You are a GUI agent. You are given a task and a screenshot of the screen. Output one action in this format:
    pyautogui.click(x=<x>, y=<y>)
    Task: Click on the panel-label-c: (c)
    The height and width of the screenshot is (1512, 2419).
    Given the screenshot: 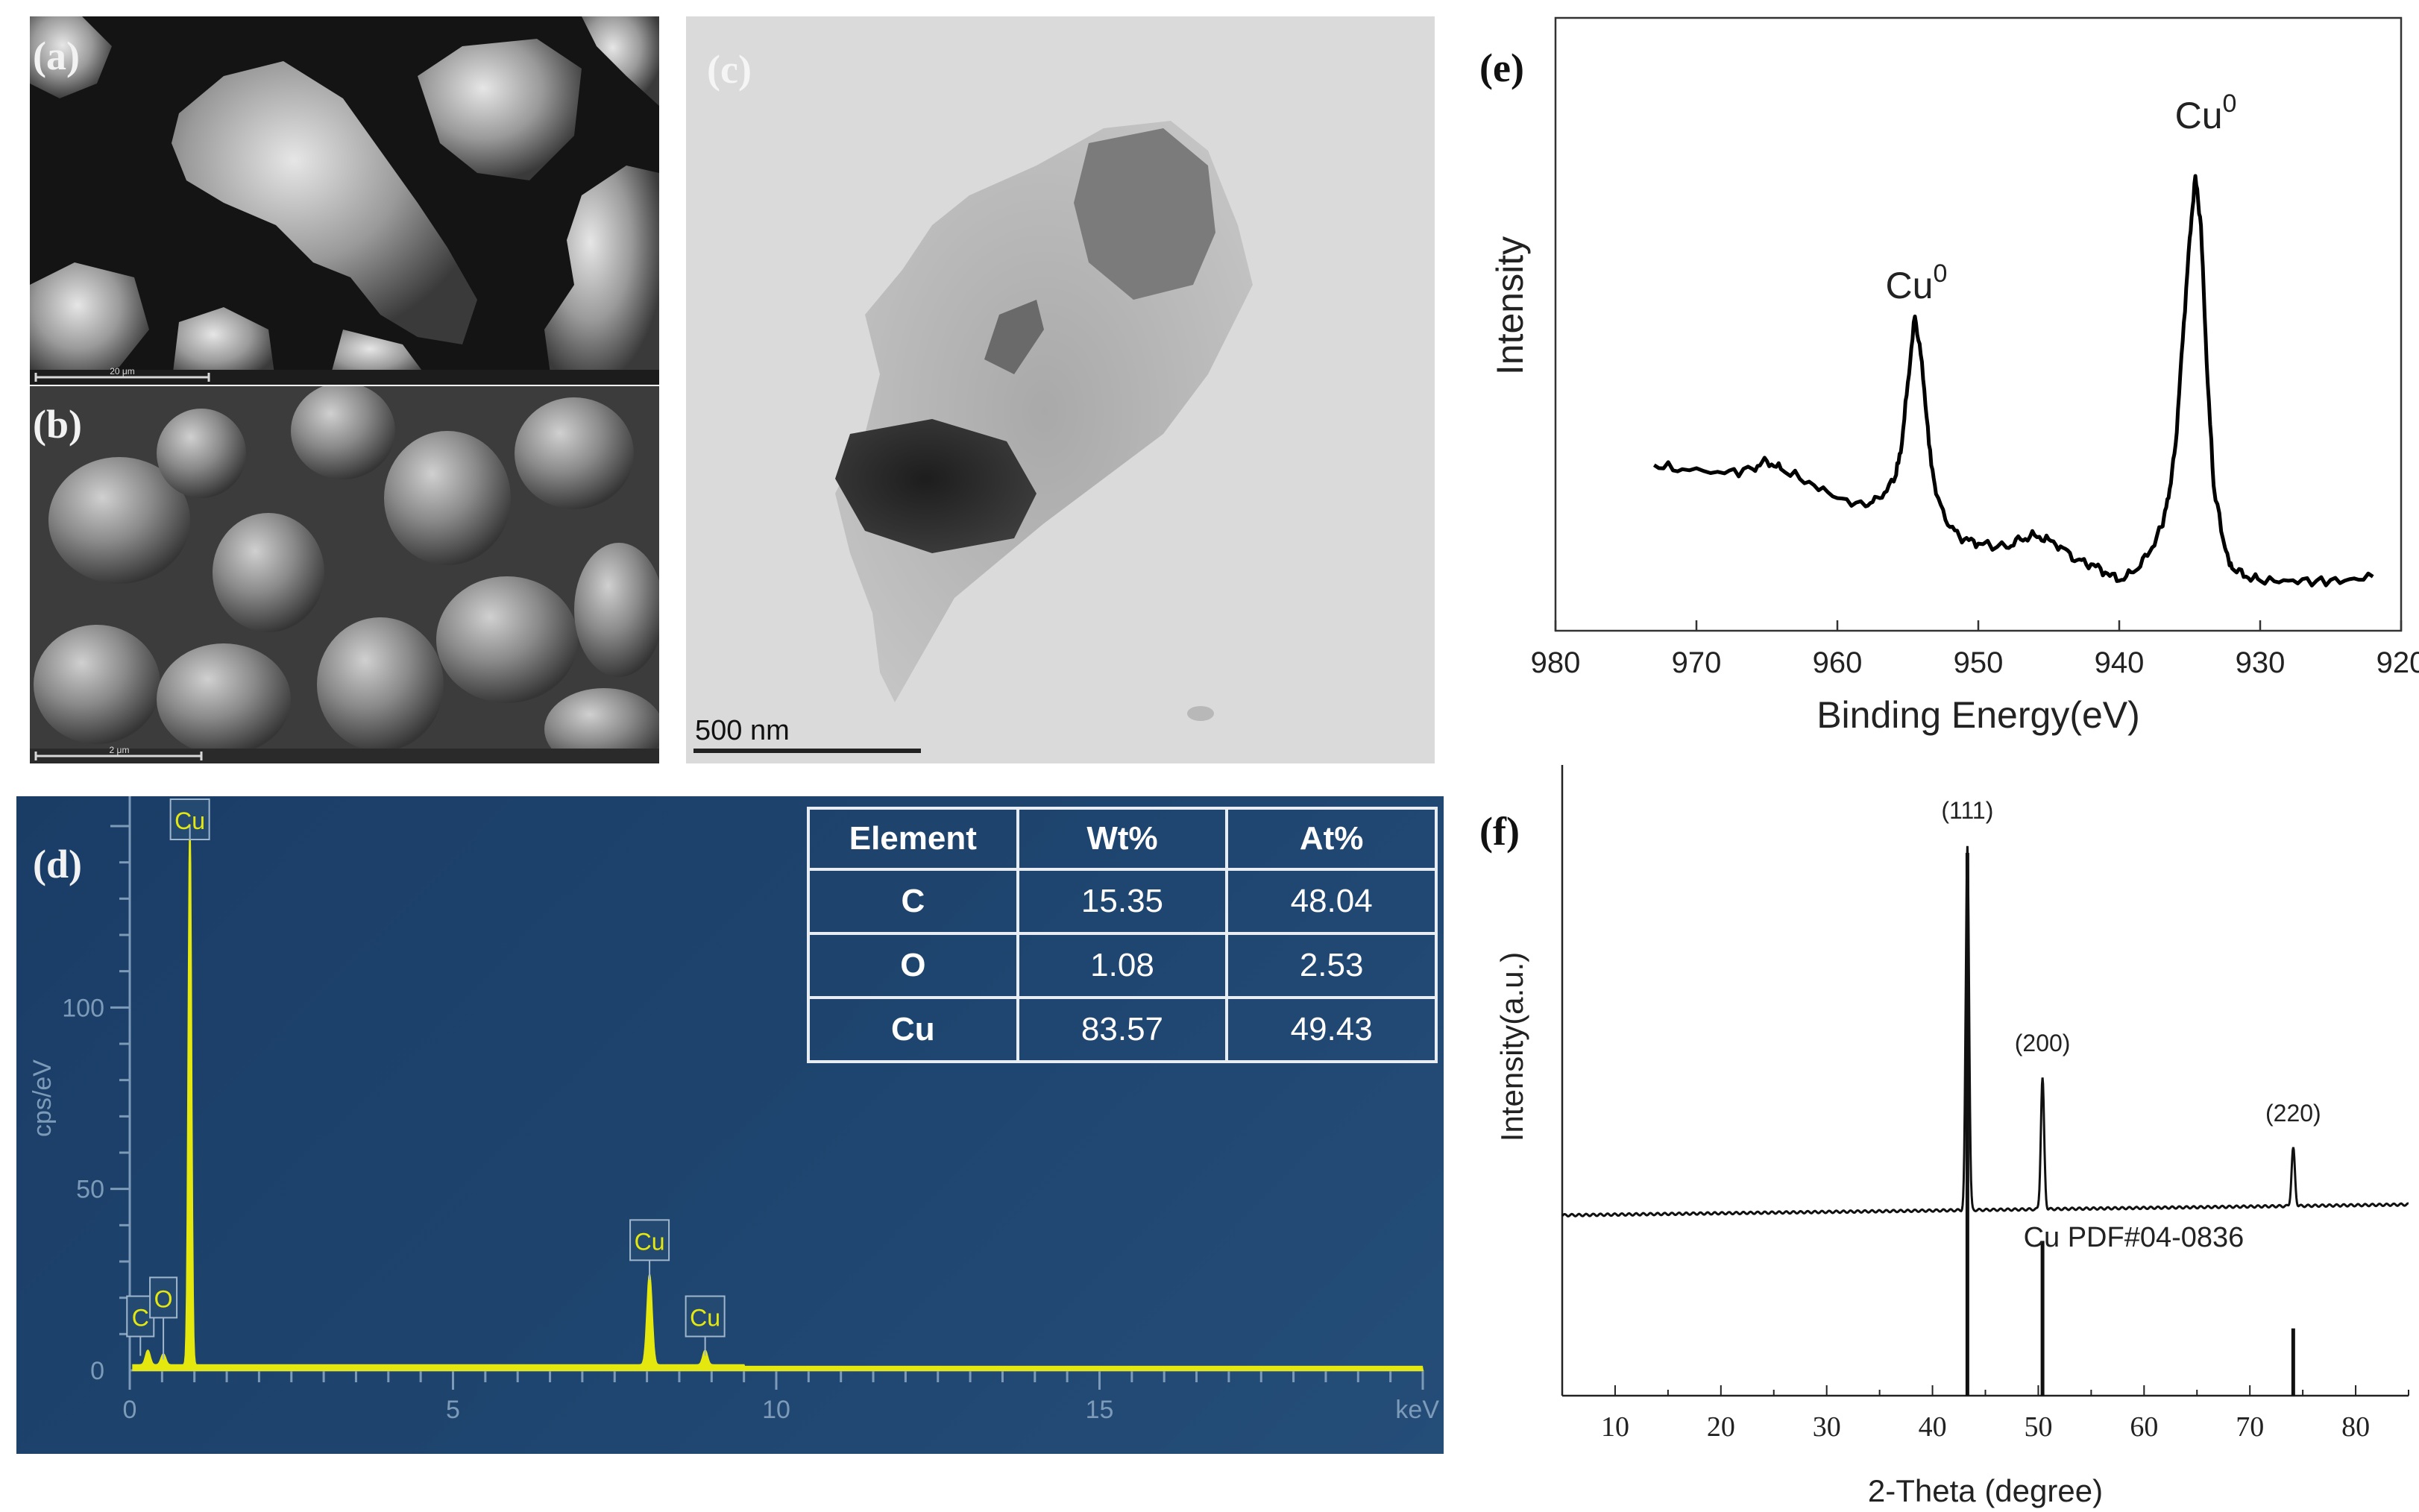 What is the action you would take?
    pyautogui.click(x=729, y=69)
    